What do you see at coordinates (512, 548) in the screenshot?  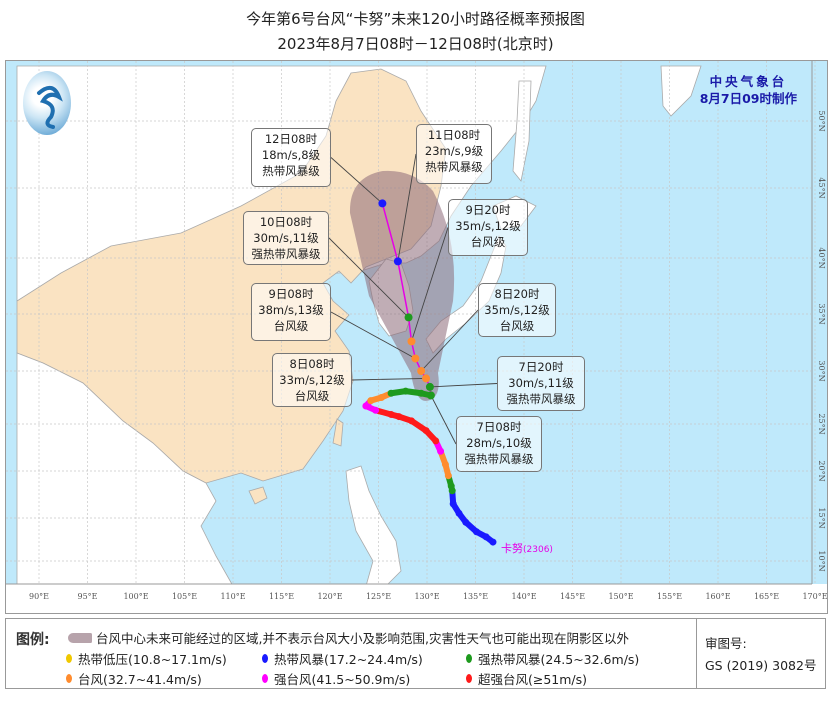 I see `storm-name: 卡努` at bounding box center [512, 548].